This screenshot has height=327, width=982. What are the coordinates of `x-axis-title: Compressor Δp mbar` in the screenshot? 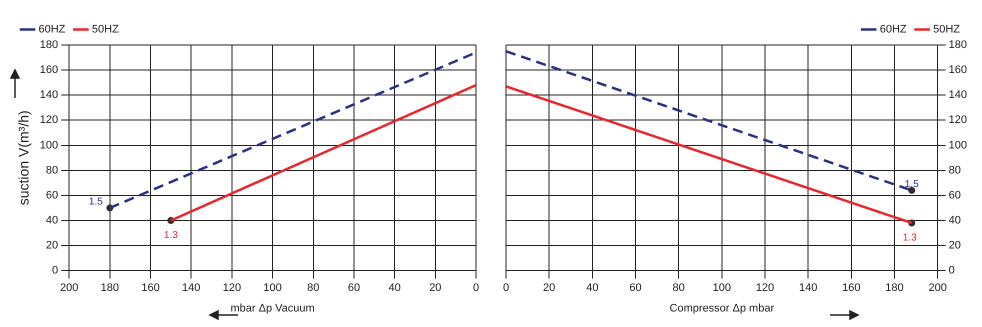 It's located at (722, 308).